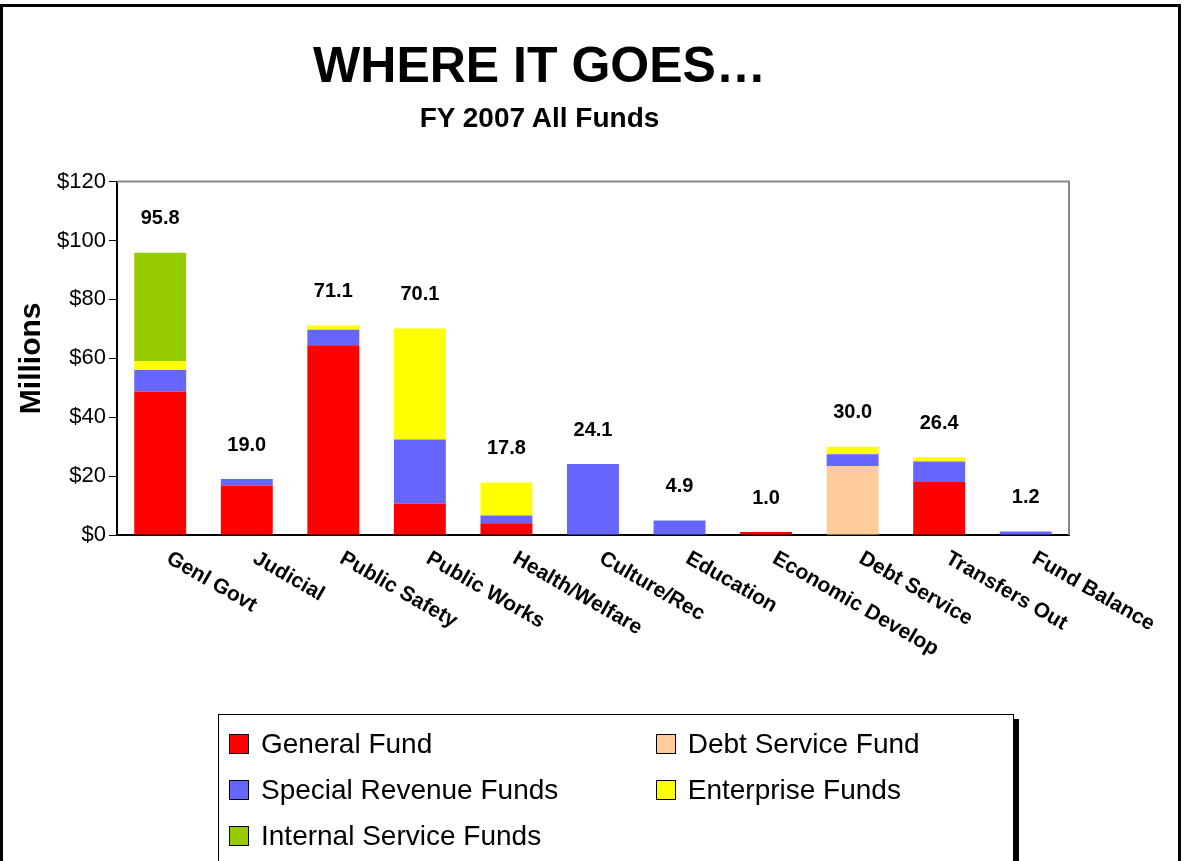 This screenshot has height=861, width=1187. Describe the element at coordinates (593, 428) in the screenshot. I see `total-label: 24.1` at that location.